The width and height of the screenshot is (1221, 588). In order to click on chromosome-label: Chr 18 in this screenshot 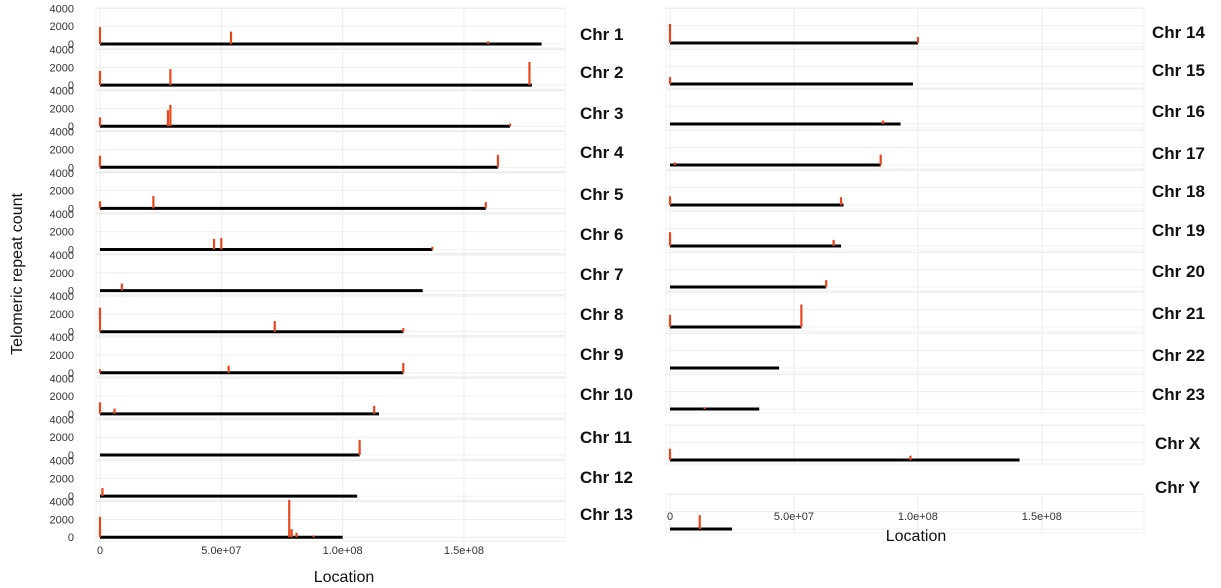, I will do `click(1178, 191)`.